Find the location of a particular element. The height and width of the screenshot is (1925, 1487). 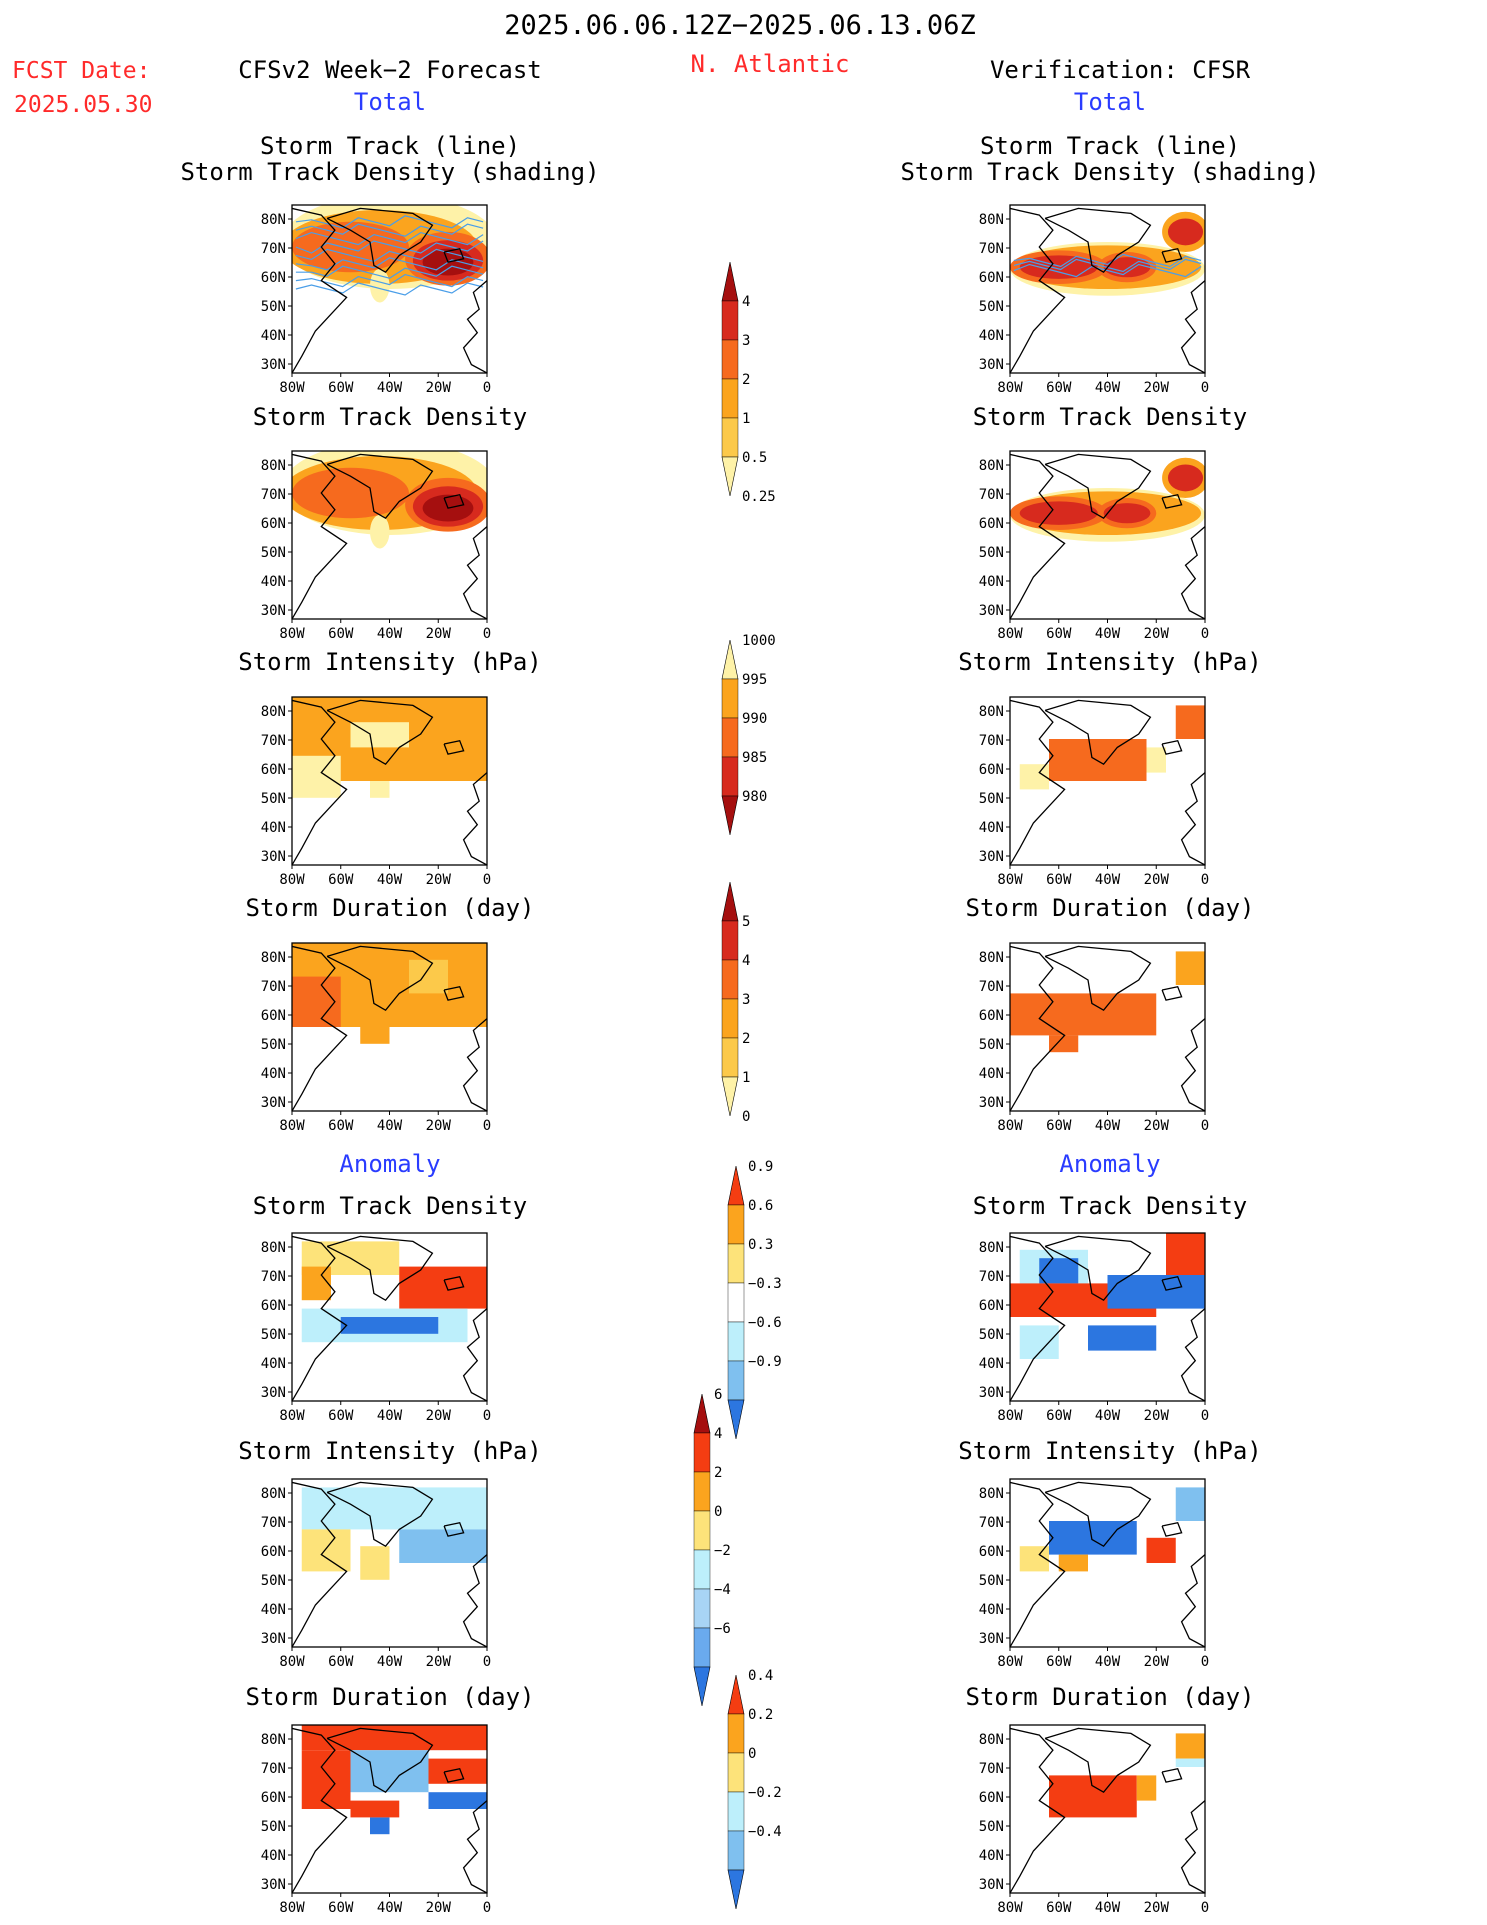

forecast-duration-title: Storm Duration (day) is located at coordinates (390, 908).